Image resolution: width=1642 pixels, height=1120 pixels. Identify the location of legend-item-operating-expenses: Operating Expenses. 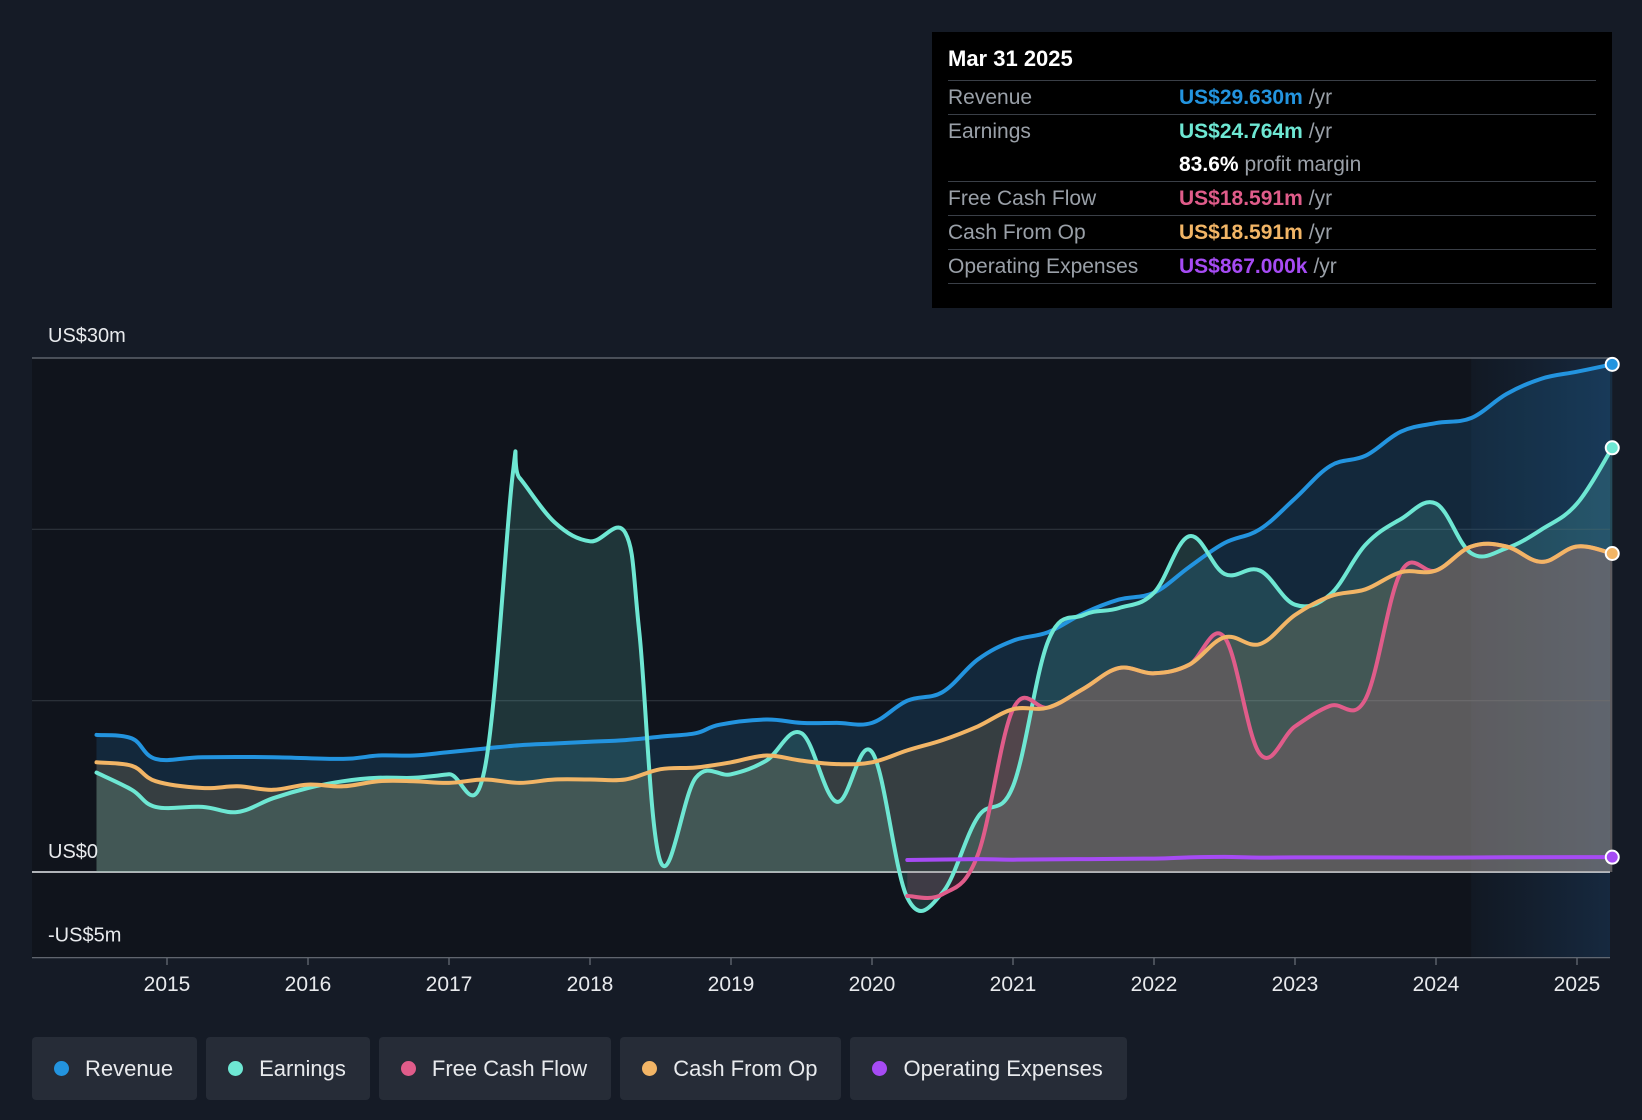
(988, 1068).